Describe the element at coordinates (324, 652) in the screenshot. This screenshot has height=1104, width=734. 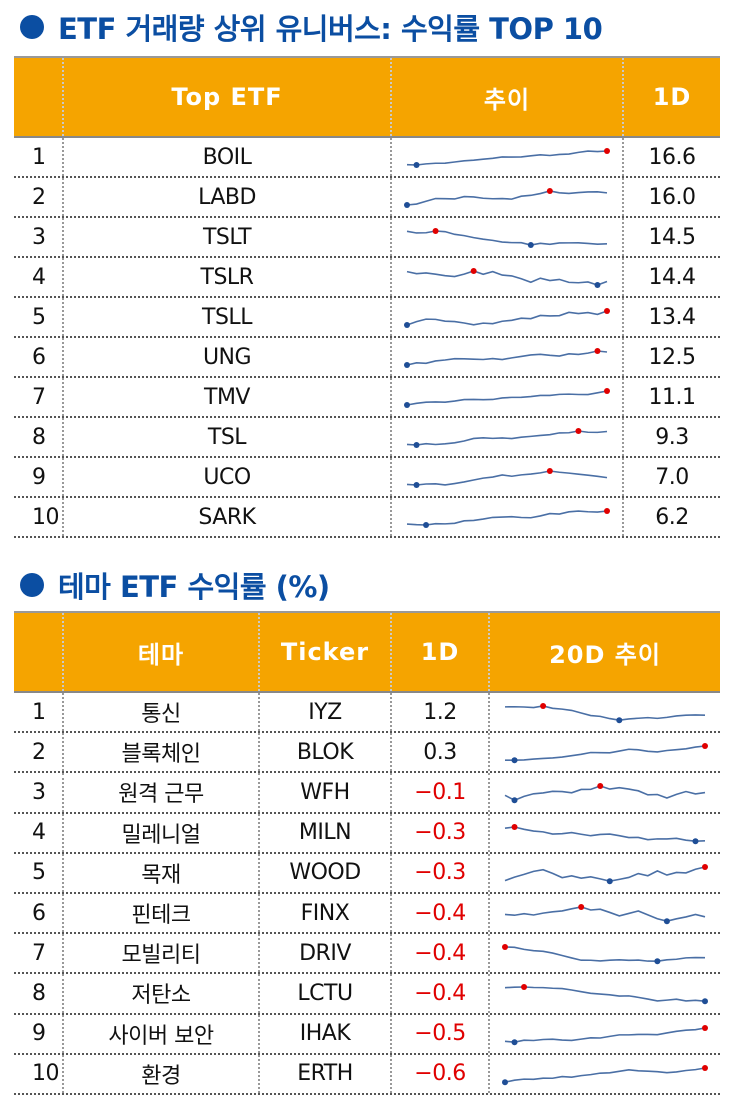
I see `header-cell: Ticker` at that location.